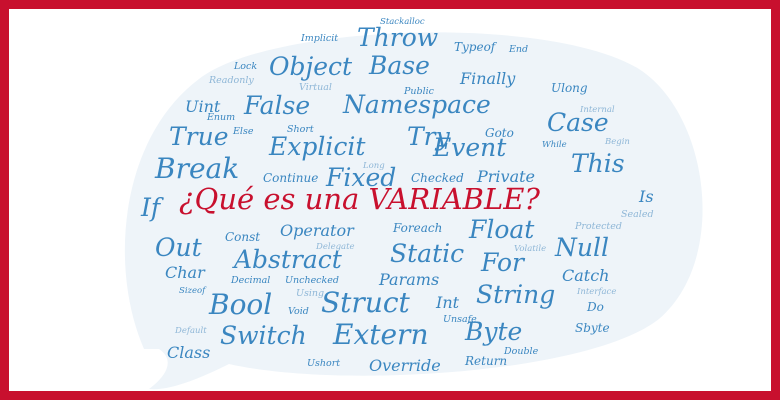 The width and height of the screenshot is (780, 400). Describe the element at coordinates (646, 196) in the screenshot. I see `word-is: Is` at that location.